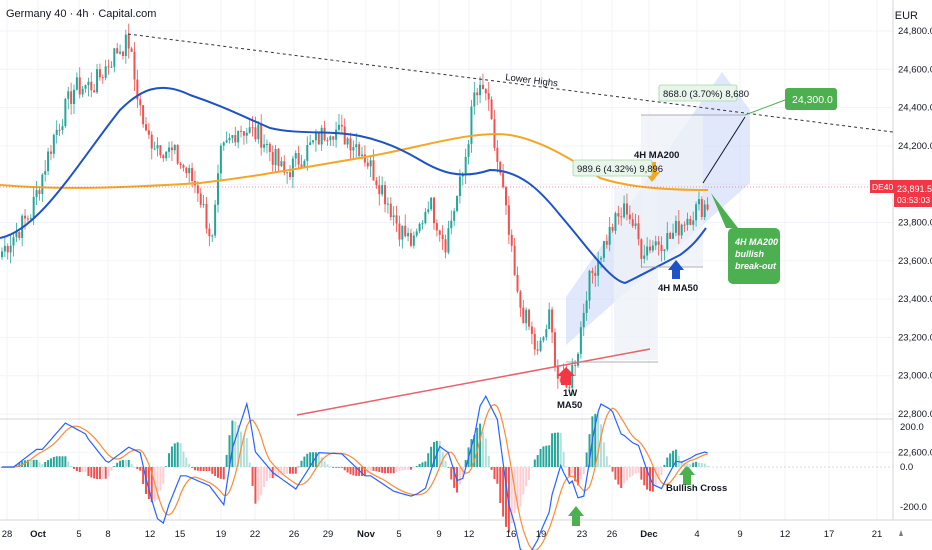 The image size is (932, 550). What do you see at coordinates (706, 94) in the screenshot?
I see `measure-2-text: 868.0 (3.70%) 8,680` at bounding box center [706, 94].